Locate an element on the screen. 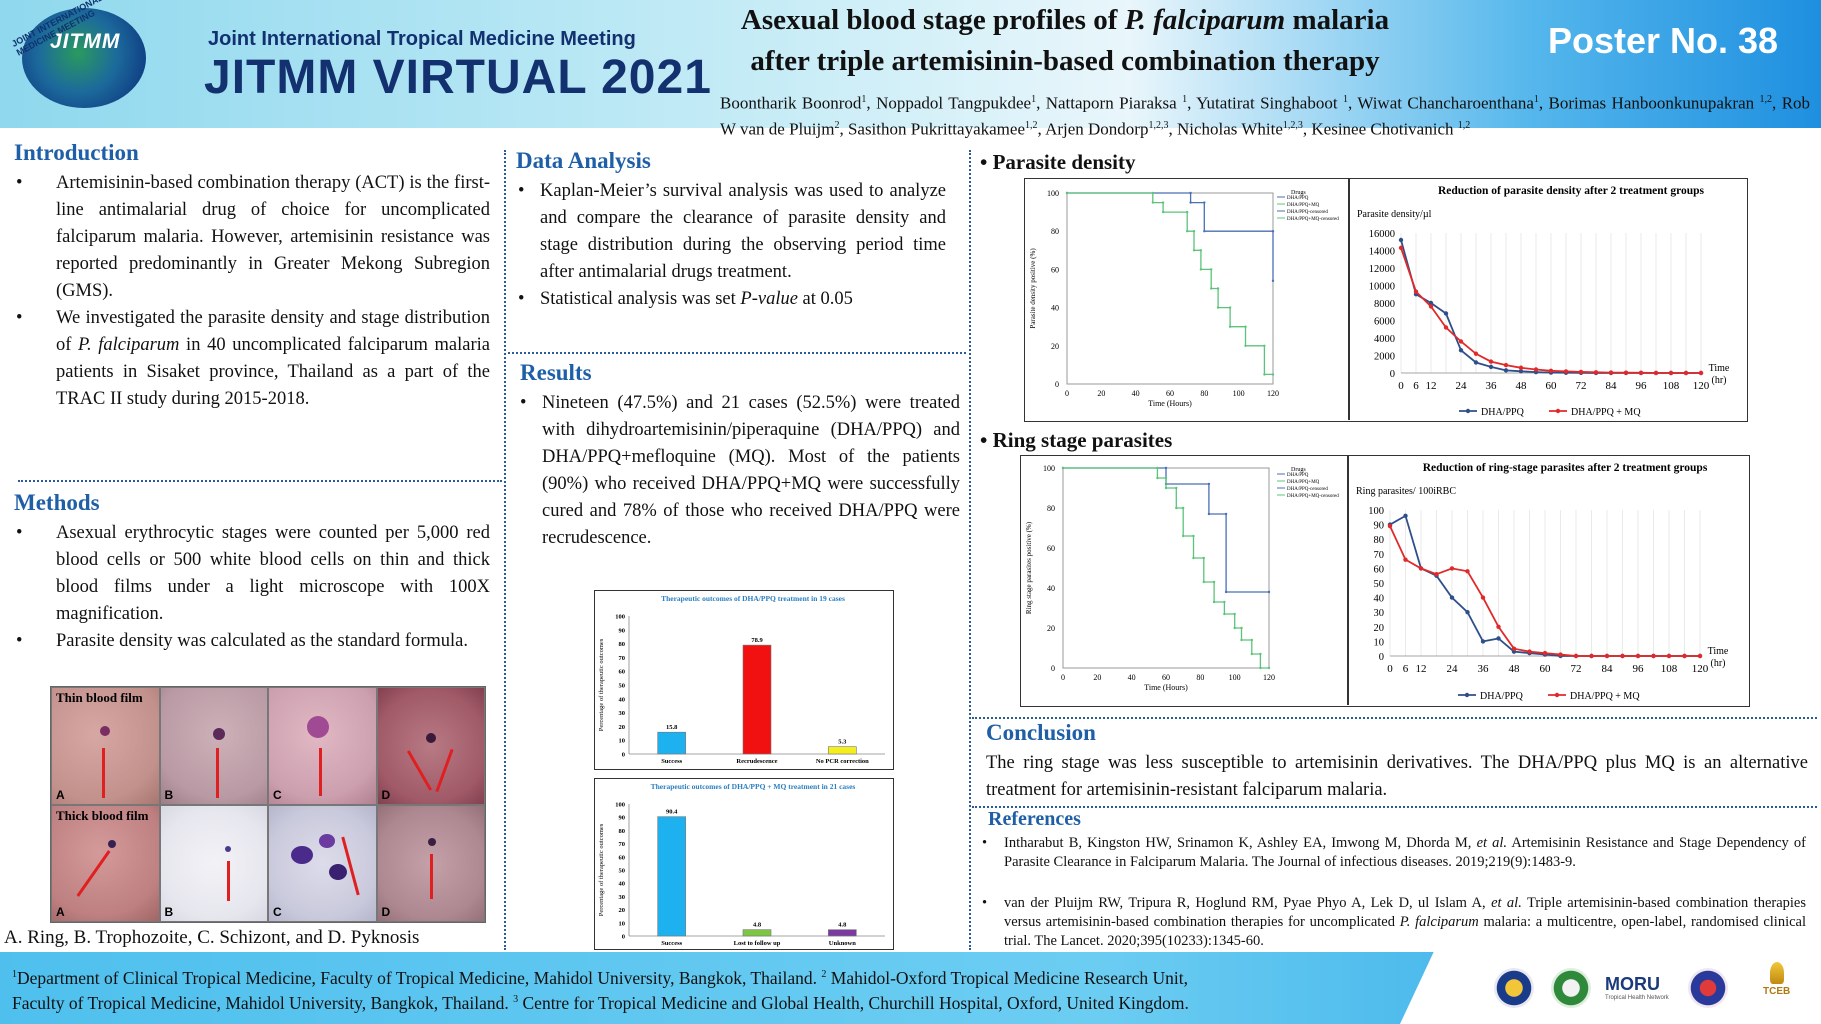 The height and width of the screenshot is (1024, 1821). x-tick-label: 96 is located at coordinates (1642, 386).